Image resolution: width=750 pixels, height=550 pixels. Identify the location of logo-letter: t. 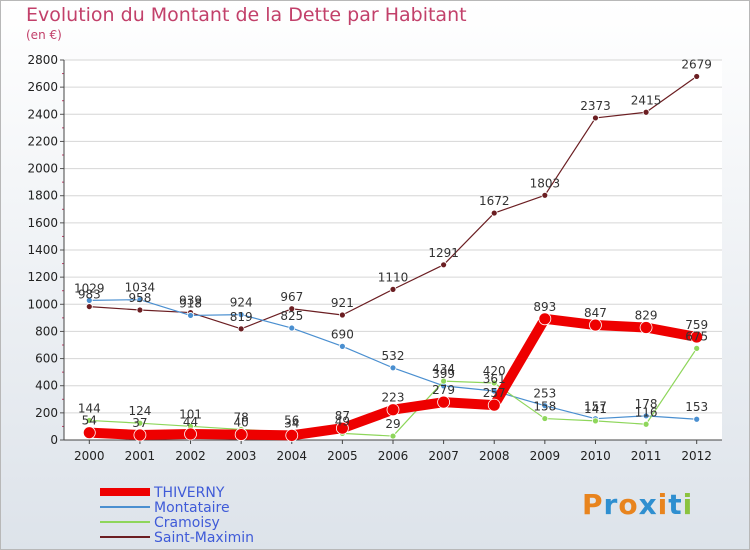
(675, 504).